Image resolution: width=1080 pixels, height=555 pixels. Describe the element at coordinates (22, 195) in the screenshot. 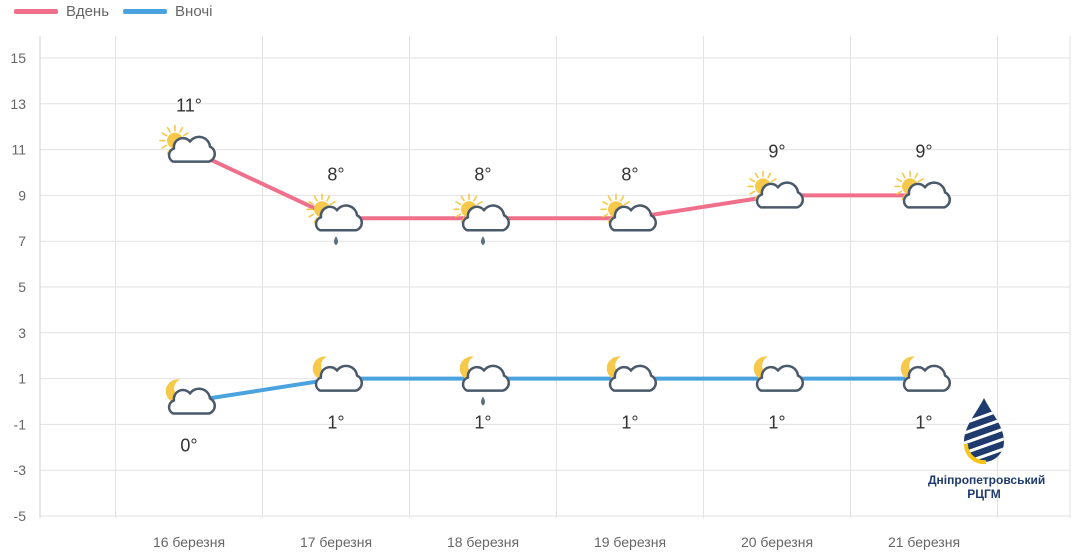

I see `y-tick-label: 9` at that location.